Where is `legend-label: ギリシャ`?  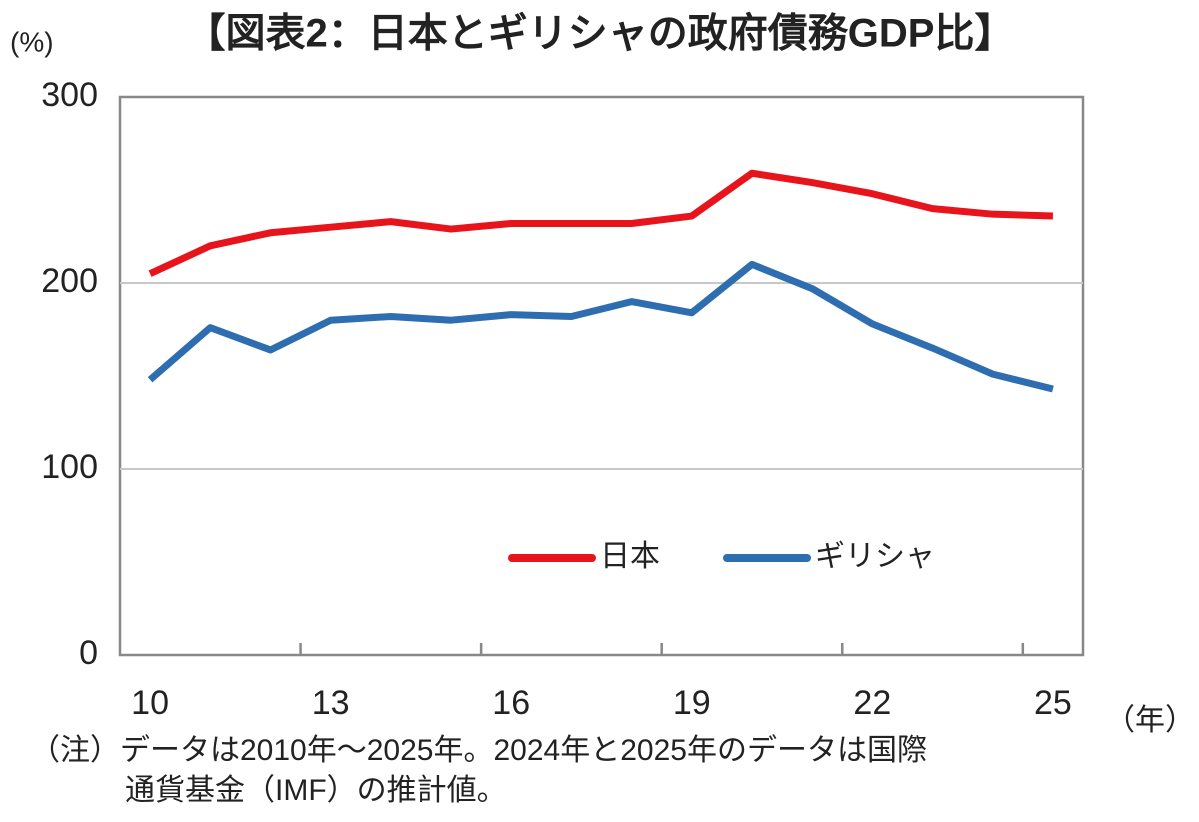
legend-label: ギリシャ is located at coordinates (875, 556).